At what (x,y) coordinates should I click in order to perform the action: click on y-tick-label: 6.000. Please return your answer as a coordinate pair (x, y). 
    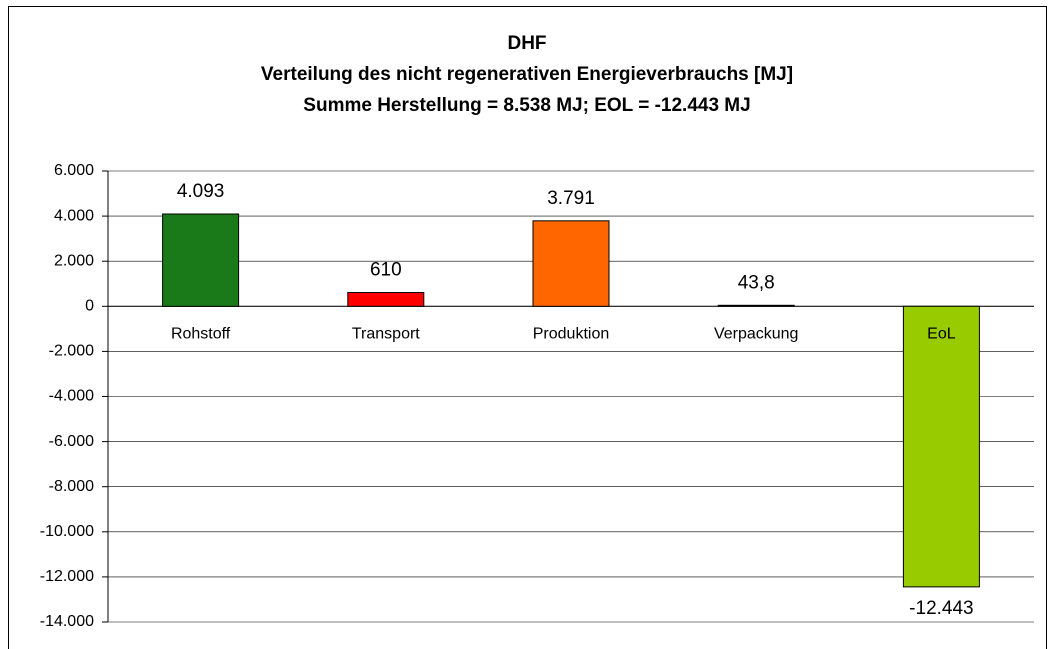
    Looking at the image, I should click on (74, 170).